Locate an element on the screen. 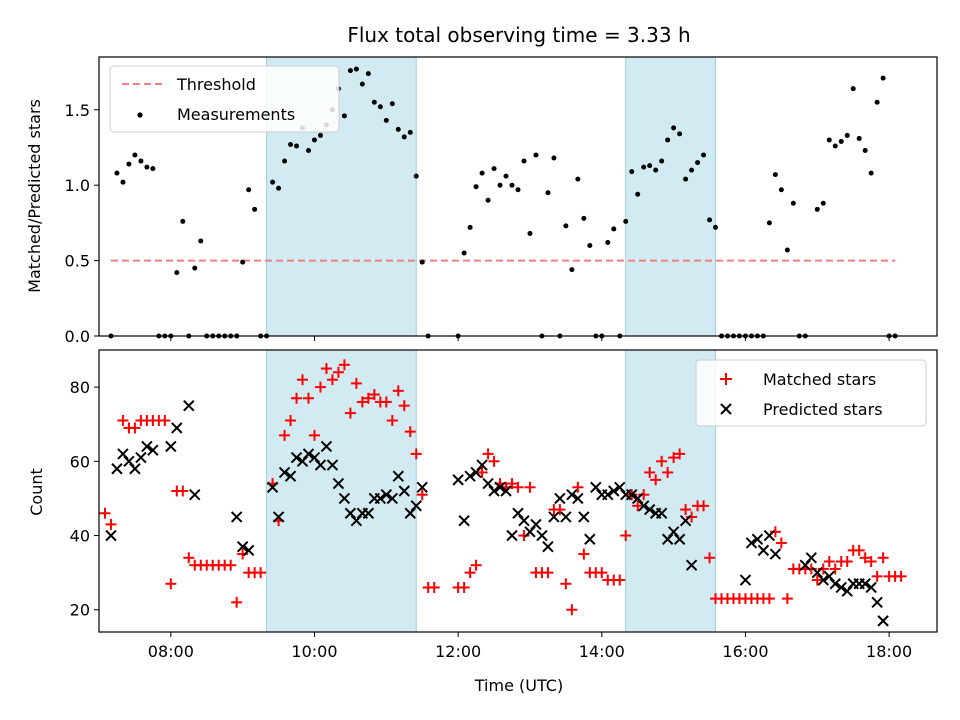  bottom-y-ticks: 20 40 60 80 is located at coordinates (84, 499).